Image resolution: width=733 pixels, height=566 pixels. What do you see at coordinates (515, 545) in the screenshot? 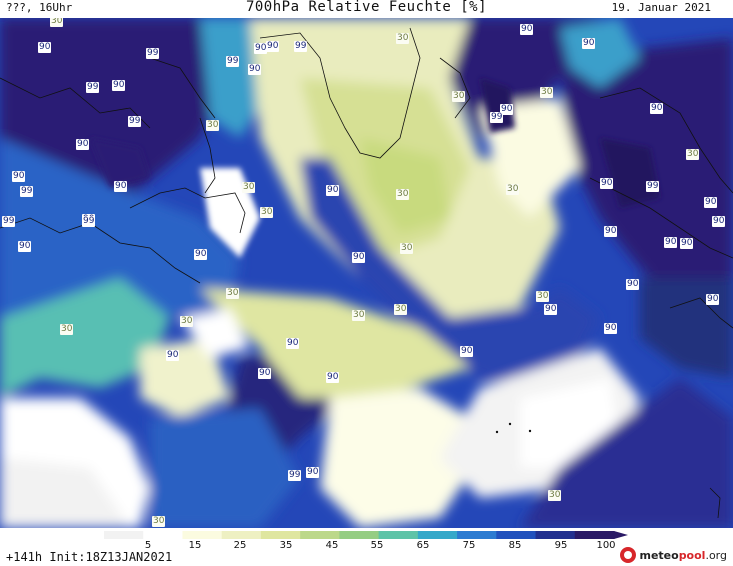
I see `legend-tick: 85` at bounding box center [515, 545].